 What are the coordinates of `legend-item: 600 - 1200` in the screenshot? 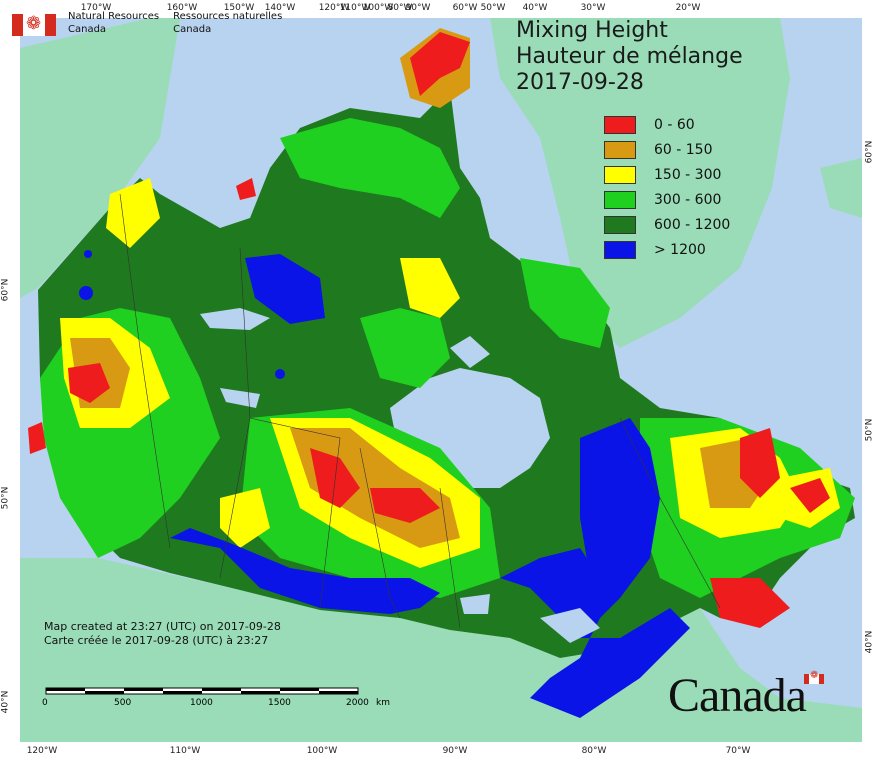 It's located at (667, 224).